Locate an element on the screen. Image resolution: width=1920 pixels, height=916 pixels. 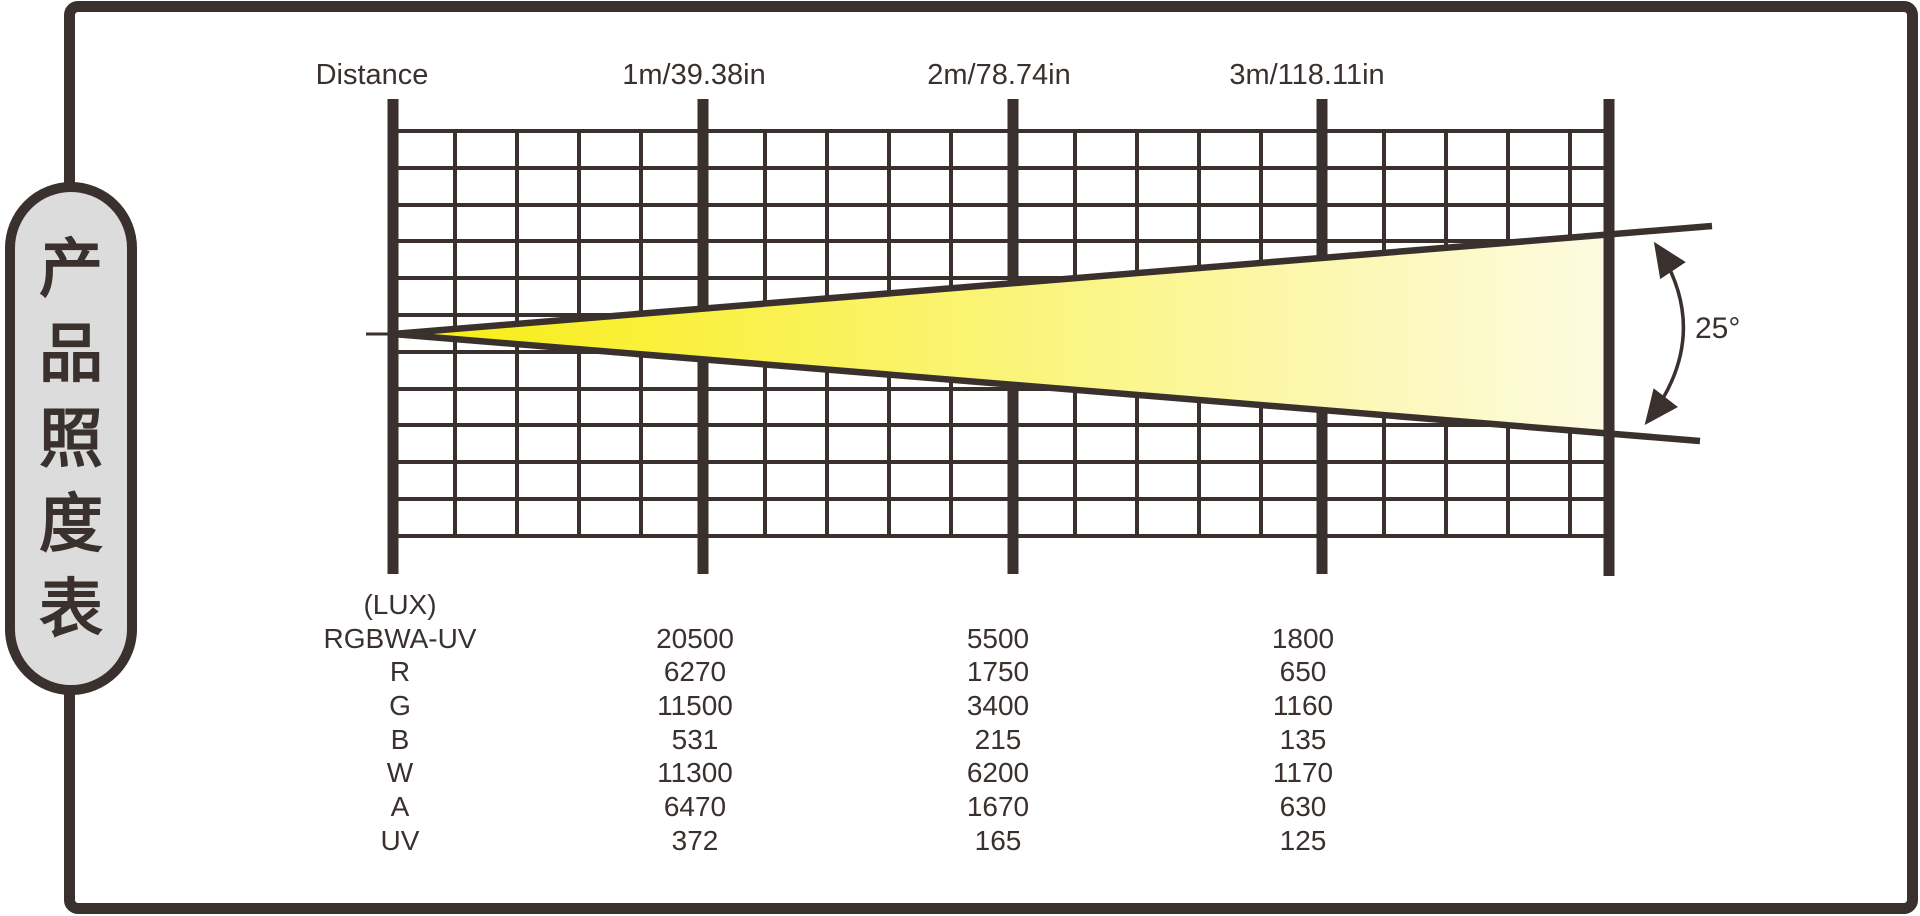
value-g-2m: 3400 is located at coordinates (998, 706).